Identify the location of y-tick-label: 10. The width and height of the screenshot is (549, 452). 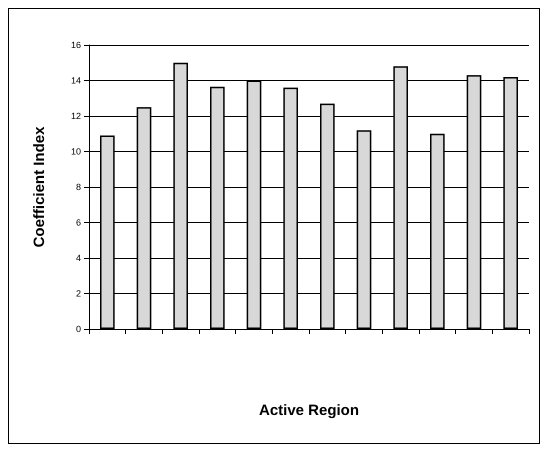
(75, 151).